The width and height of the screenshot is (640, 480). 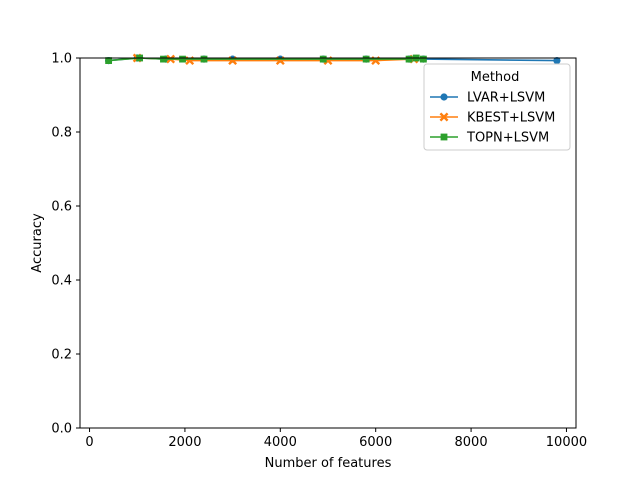 I want to click on x-axis: 0 2000 4000 6000 8000 10000, so click(x=336, y=439).